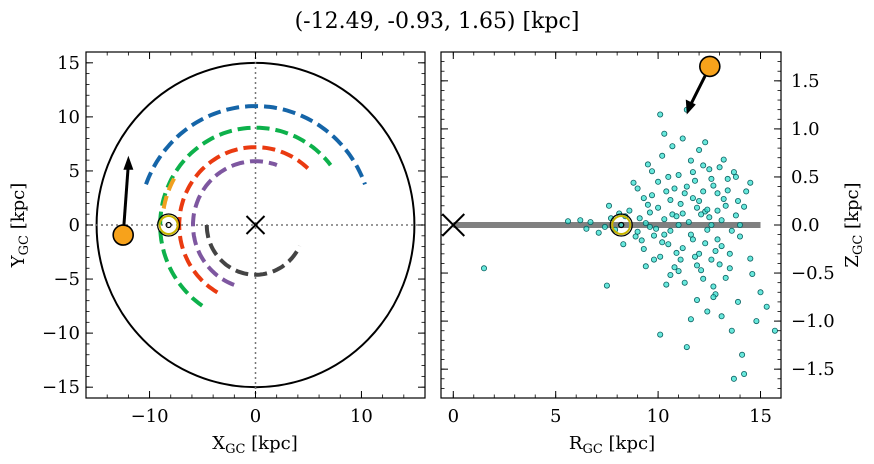 This screenshot has width=874, height=464. I want to click on galactic-center-marker-rz, so click(453, 225).